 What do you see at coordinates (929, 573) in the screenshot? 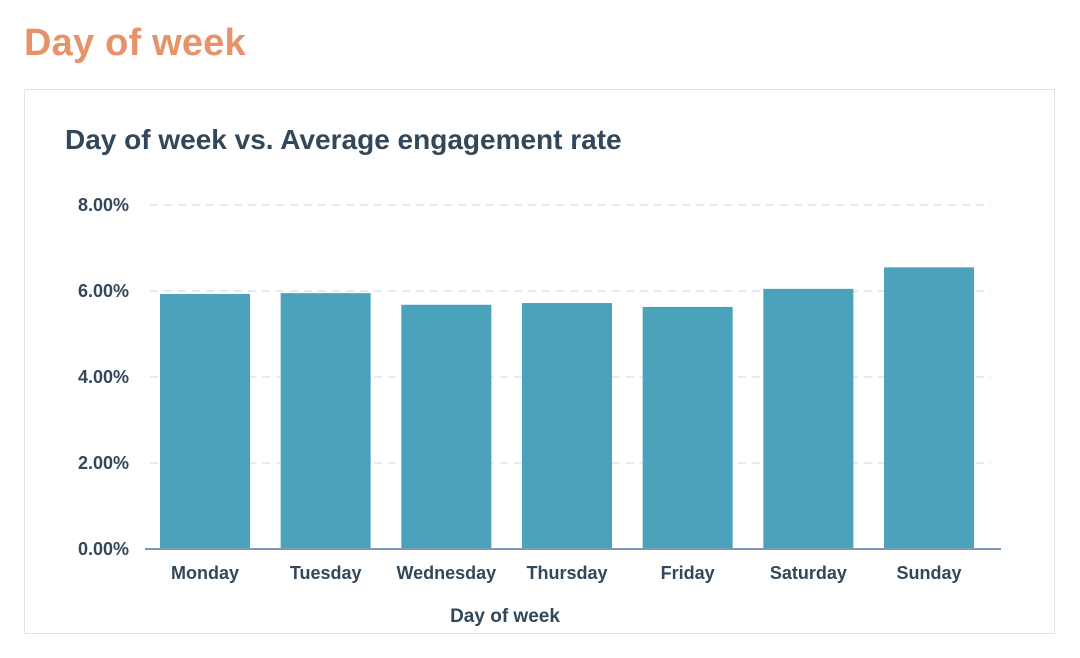
I see `x-tick-label-sunday: Sunday` at bounding box center [929, 573].